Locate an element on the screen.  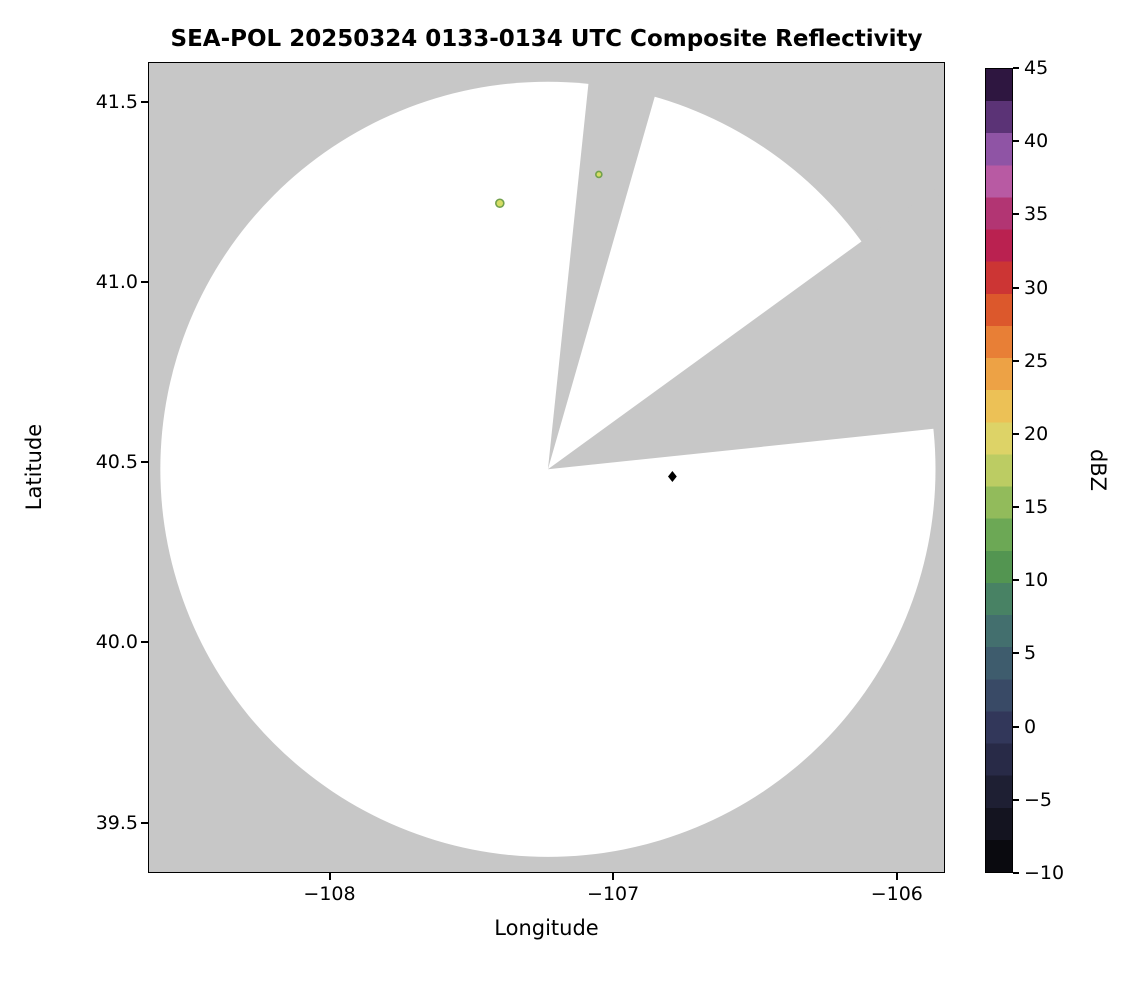
colorbar-tick-label: 5 is located at coordinates (1030, 653).